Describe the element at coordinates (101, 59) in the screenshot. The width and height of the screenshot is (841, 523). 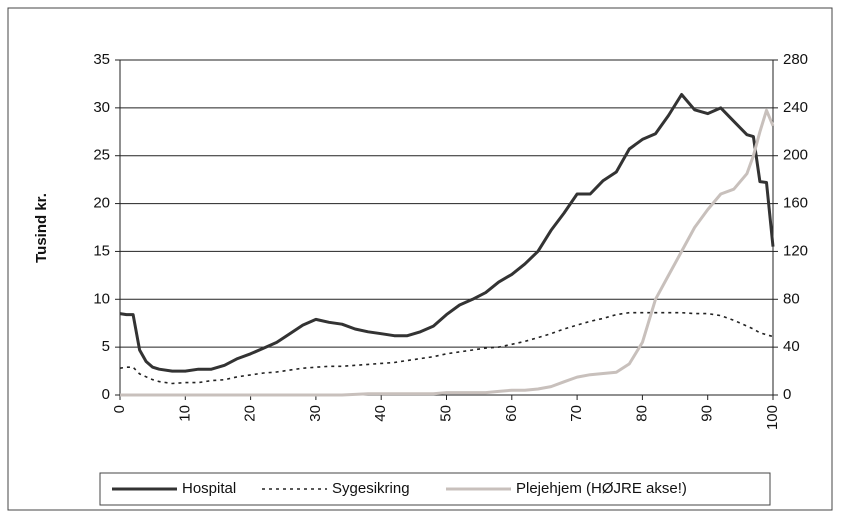
I see `y-tick-label: 35` at that location.